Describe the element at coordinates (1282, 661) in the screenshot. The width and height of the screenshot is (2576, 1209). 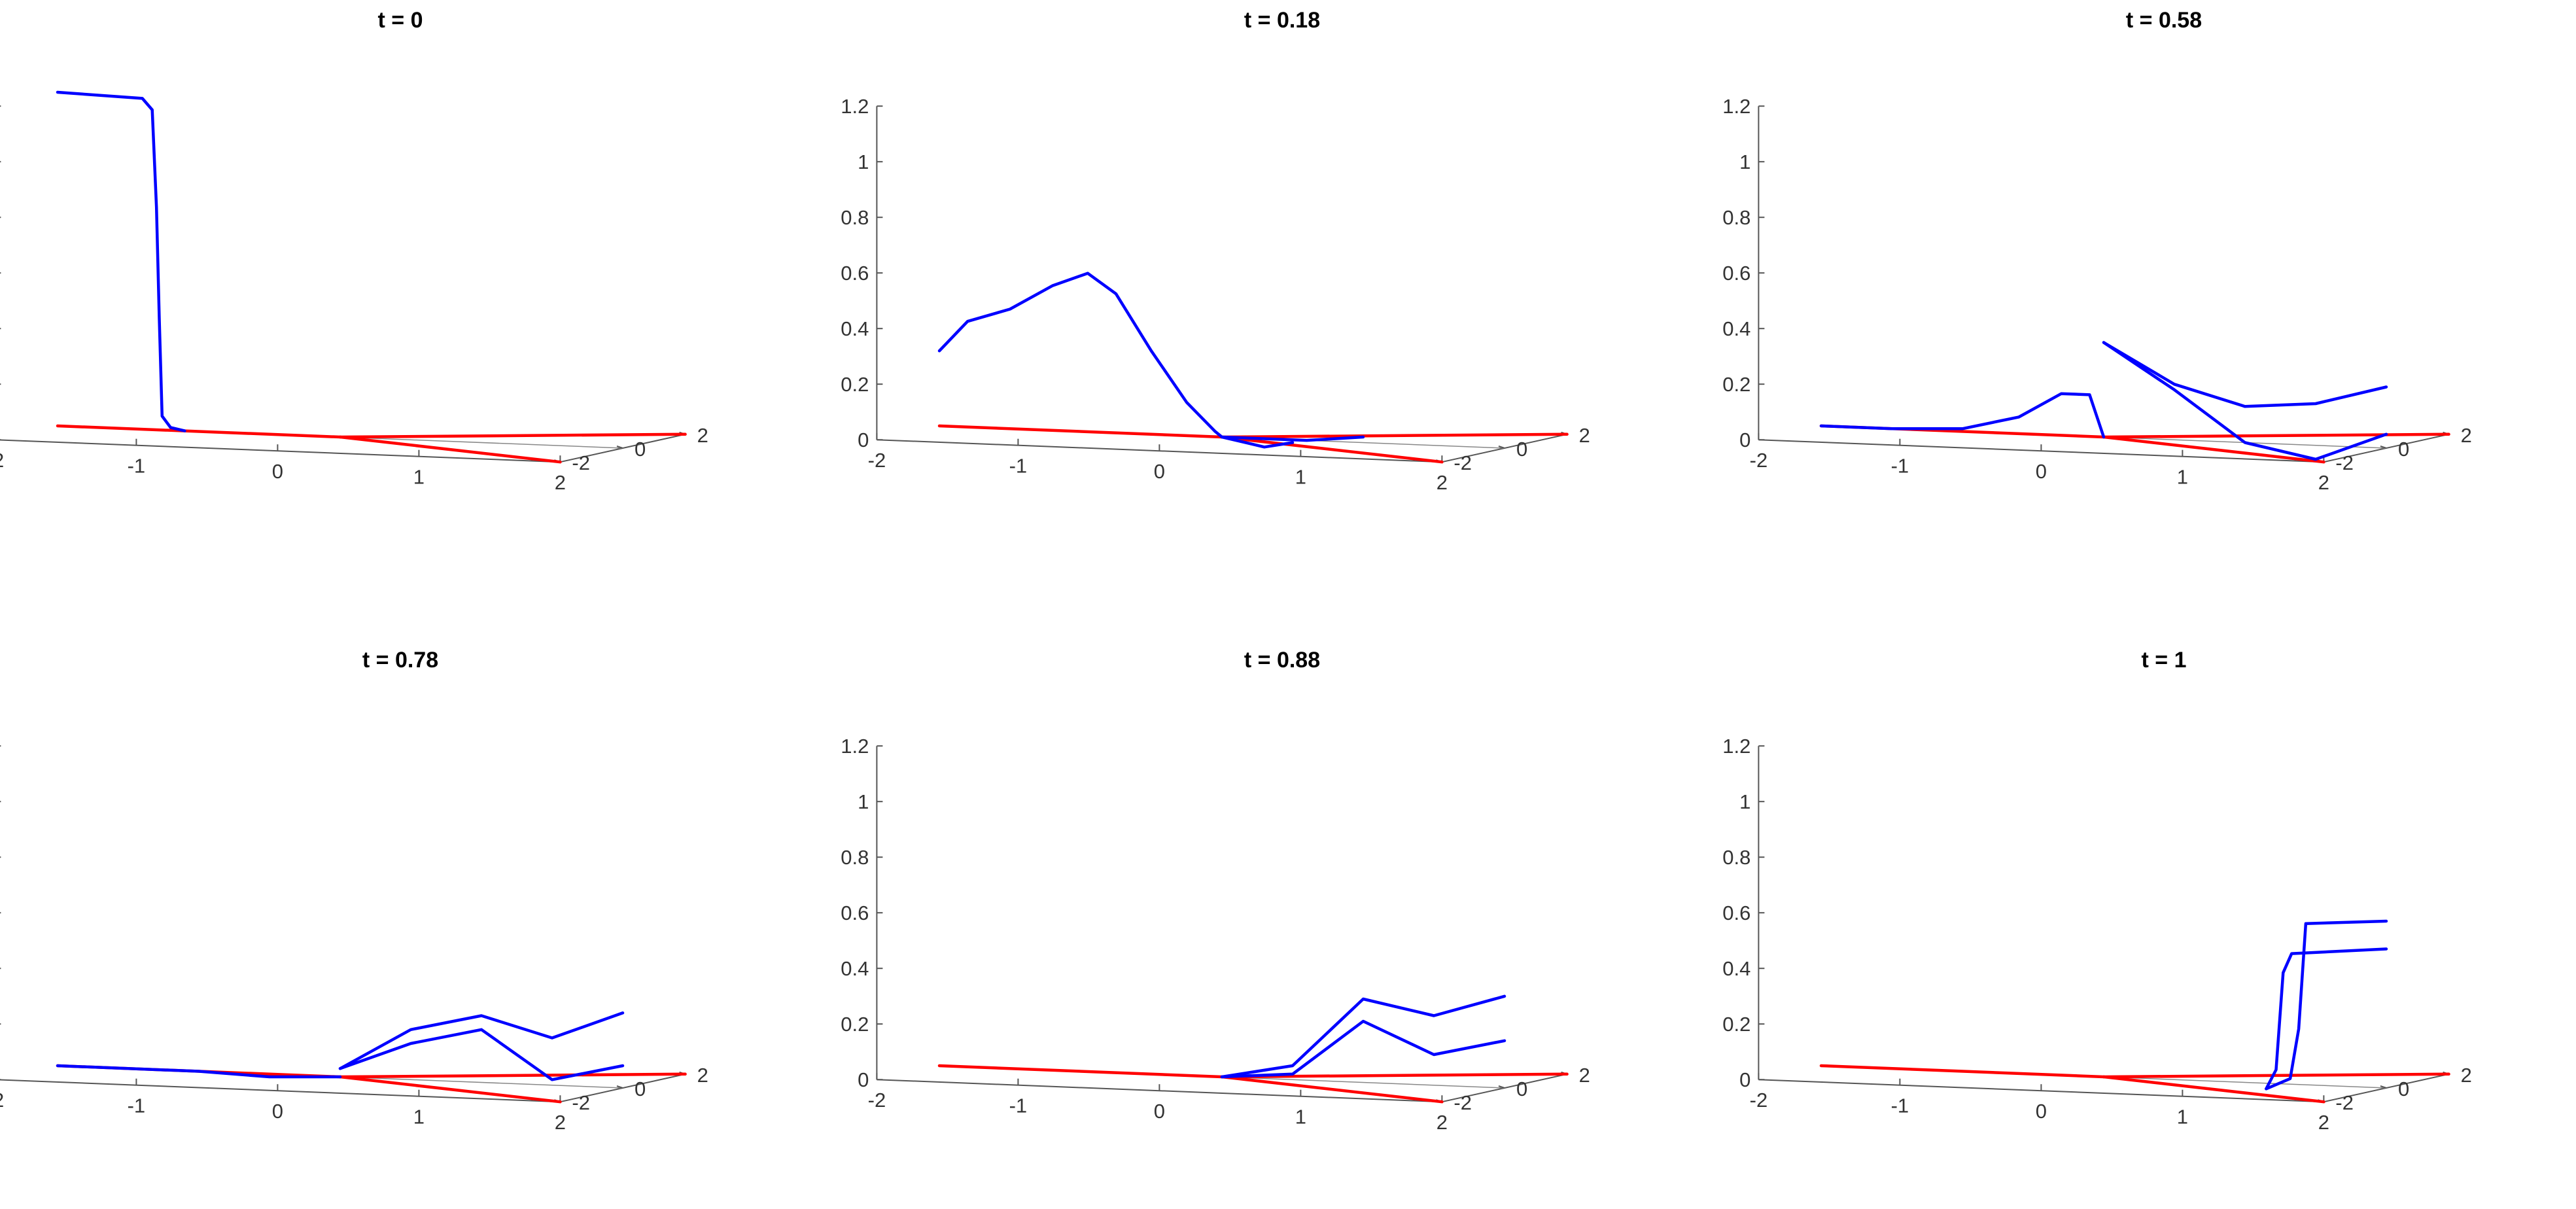
I see `subplot-title: t = 0.88` at that location.